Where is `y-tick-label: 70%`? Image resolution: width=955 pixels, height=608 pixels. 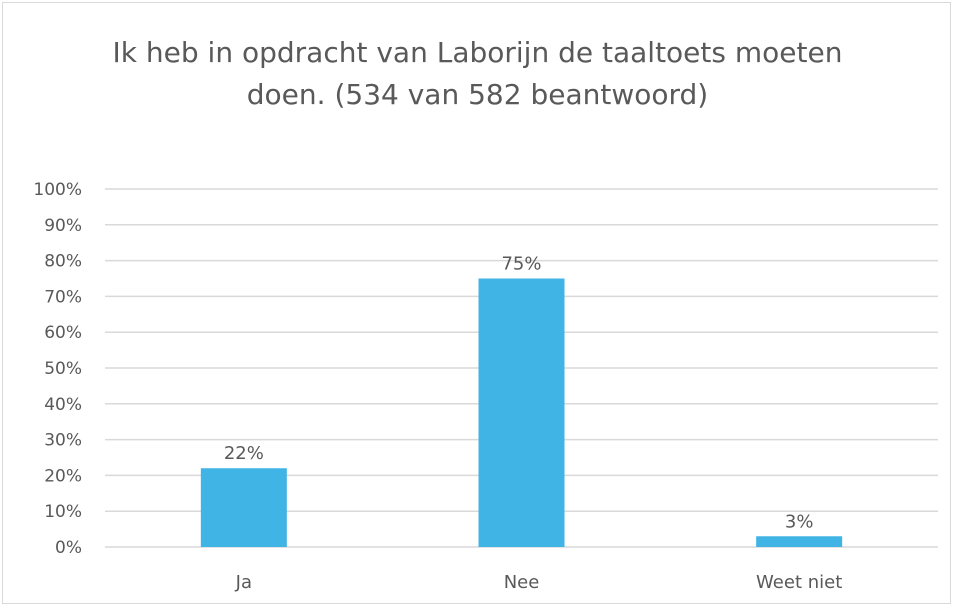
y-tick-label: 70% is located at coordinates (63, 297).